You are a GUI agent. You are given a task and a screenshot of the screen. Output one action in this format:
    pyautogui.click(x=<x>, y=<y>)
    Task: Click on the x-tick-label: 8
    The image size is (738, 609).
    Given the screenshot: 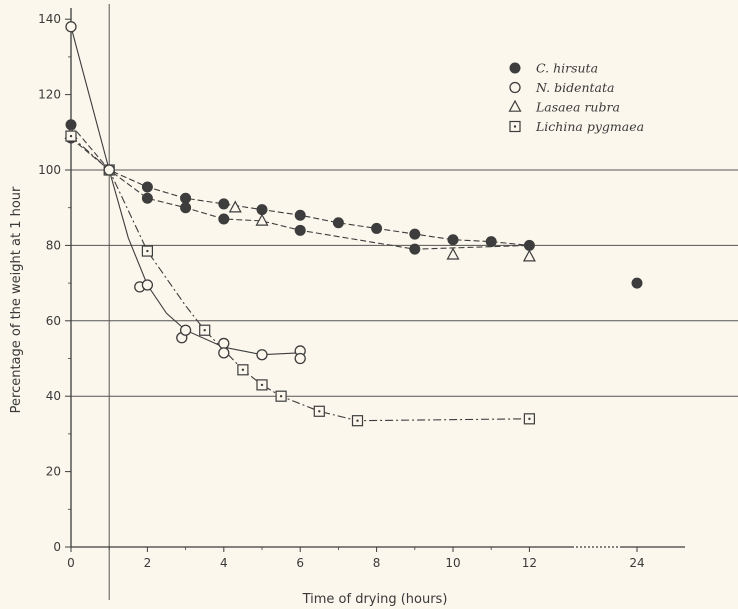 What is the action you would take?
    pyautogui.click(x=377, y=563)
    